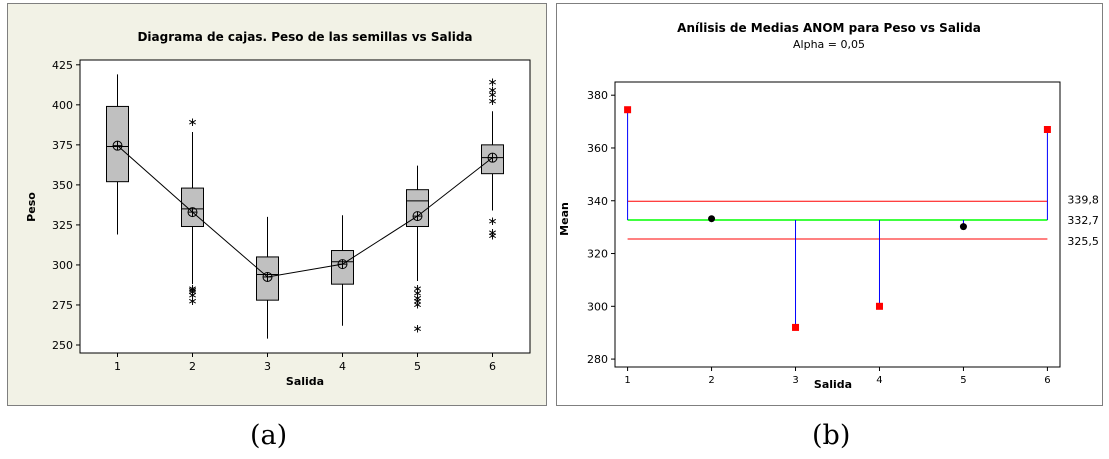 This screenshot has width=1109, height=459. Describe the element at coordinates (267, 366) in the screenshot. I see `boxplot-x-tick-label: 3` at that location.